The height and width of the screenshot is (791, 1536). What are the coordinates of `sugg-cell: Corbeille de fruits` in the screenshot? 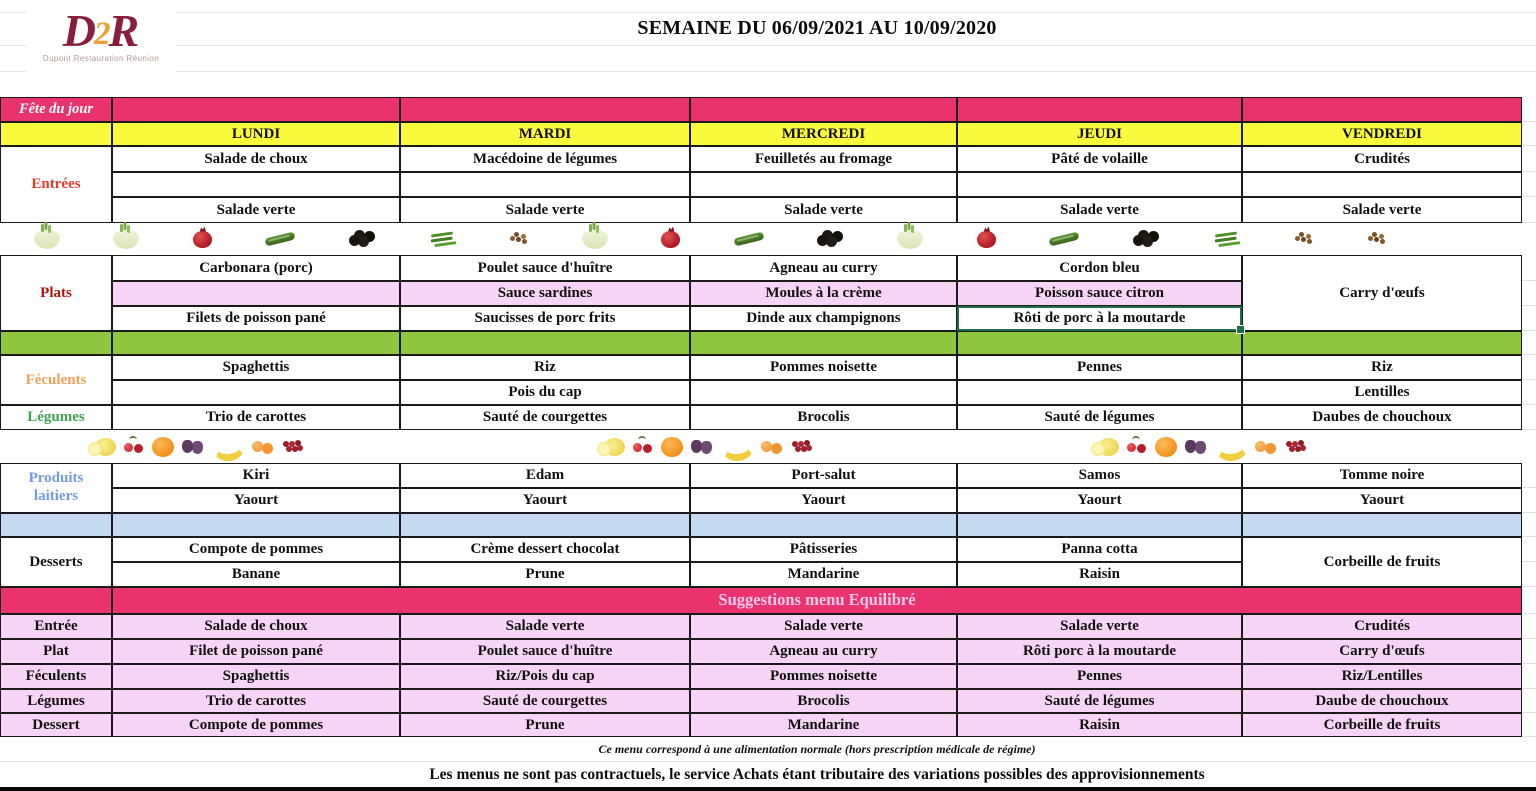 It's located at (1382, 725).